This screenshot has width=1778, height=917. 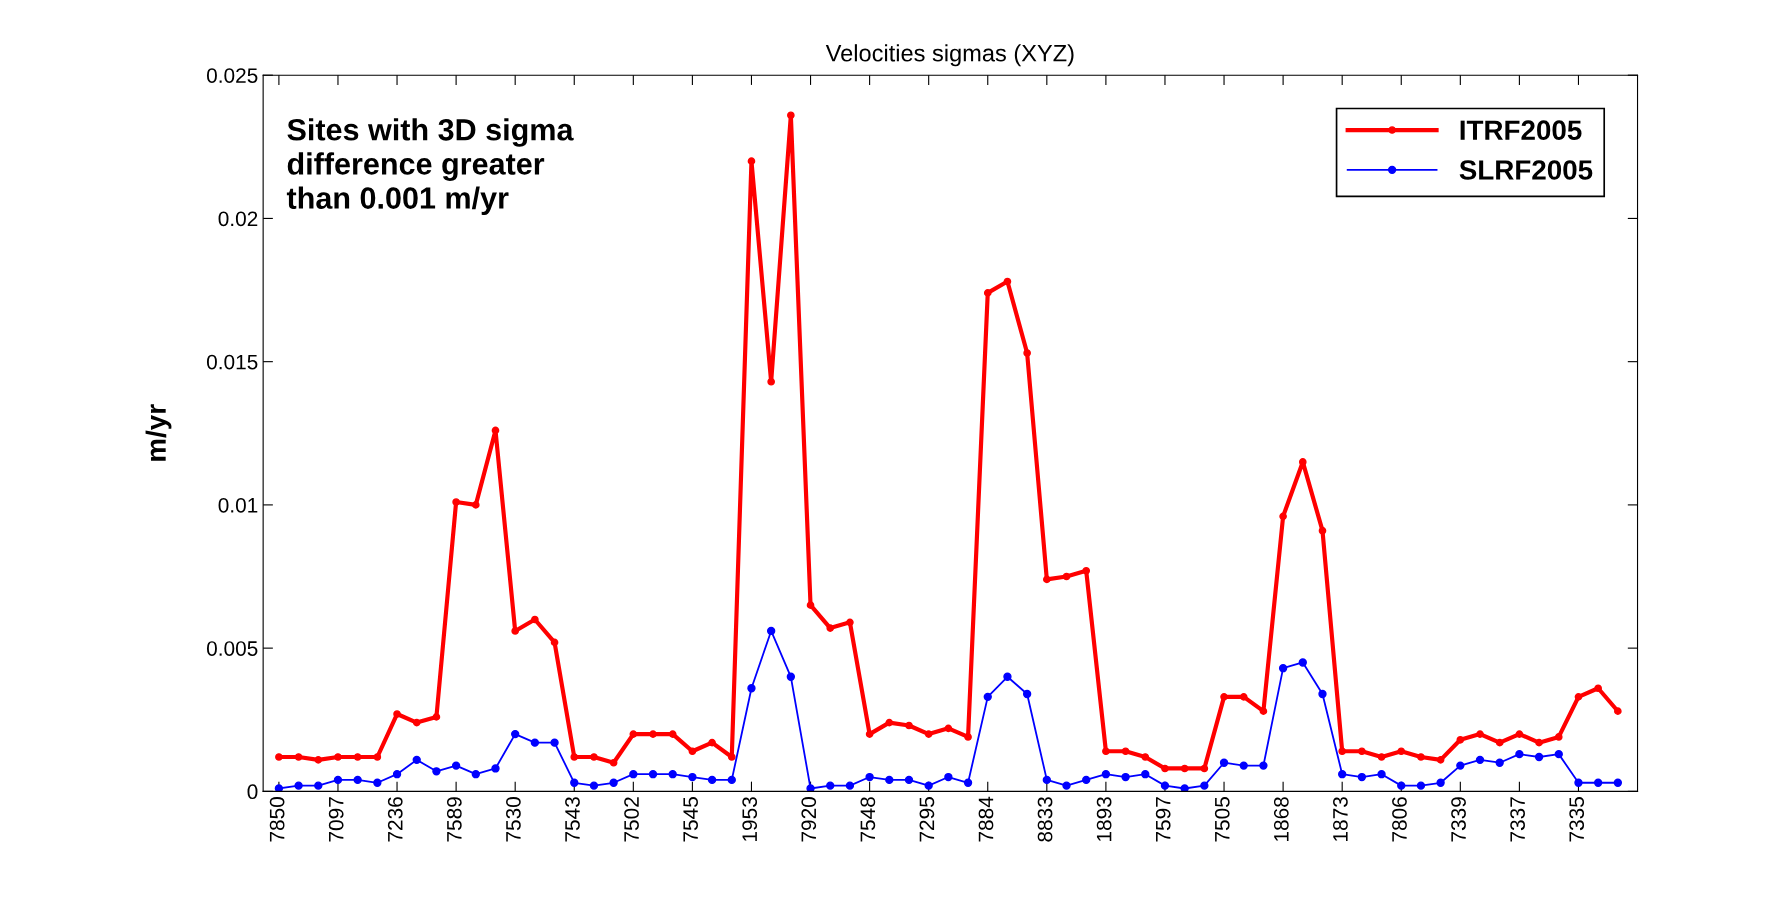 I want to click on x-tick-label: 8833, so click(x=1045, y=819).